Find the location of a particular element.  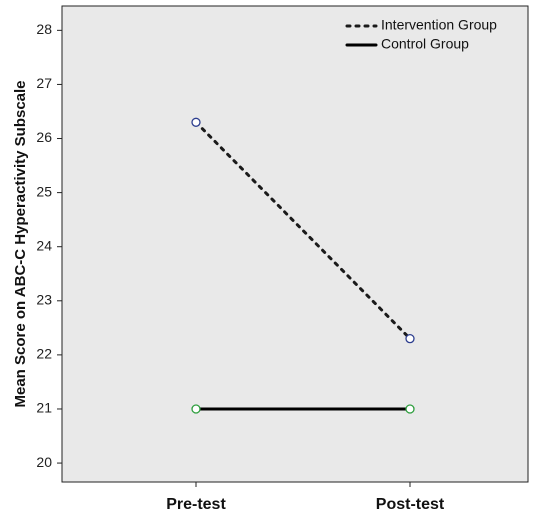

legend-label: Intervention Group is located at coordinates (439, 25).